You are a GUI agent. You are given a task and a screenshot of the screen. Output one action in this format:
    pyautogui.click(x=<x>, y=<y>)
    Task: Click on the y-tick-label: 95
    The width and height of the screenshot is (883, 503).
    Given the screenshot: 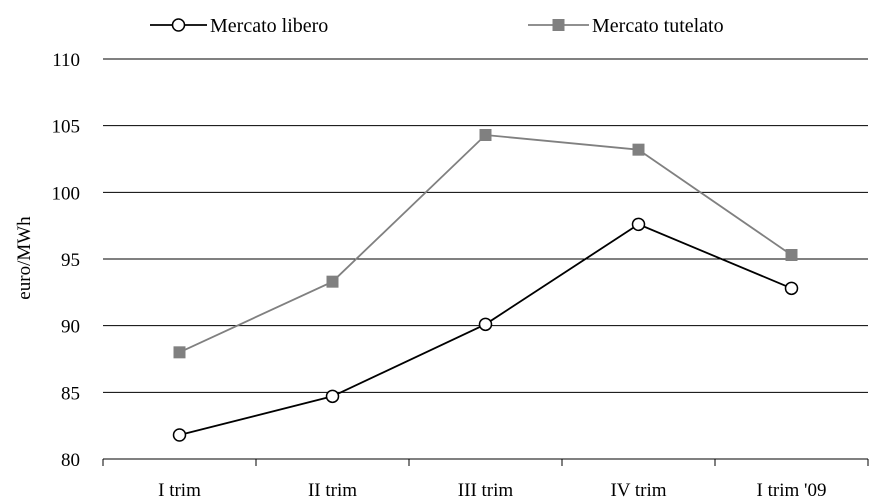 What is the action you would take?
    pyautogui.click(x=70, y=260)
    